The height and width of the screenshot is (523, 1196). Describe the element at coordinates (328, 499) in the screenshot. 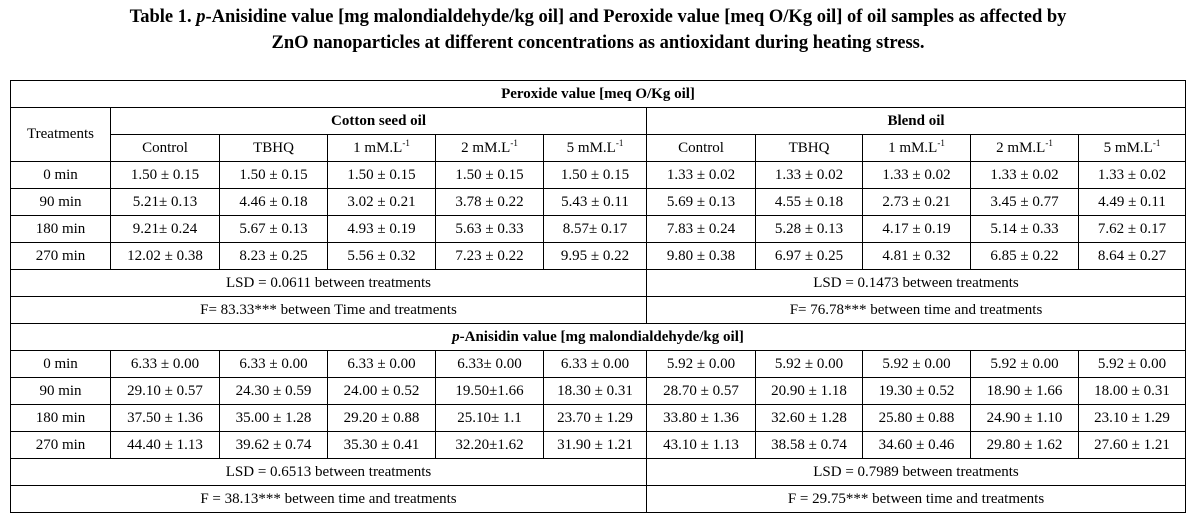

I see `anisidine-f-cotton: F = 38.13*** between time and treatments` at that location.